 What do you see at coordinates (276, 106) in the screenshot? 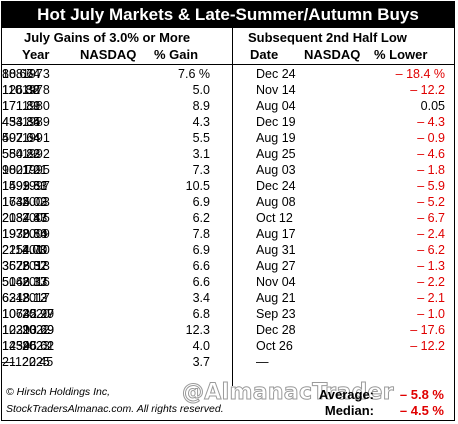
I see `cell-date: Aug 04` at bounding box center [276, 106].